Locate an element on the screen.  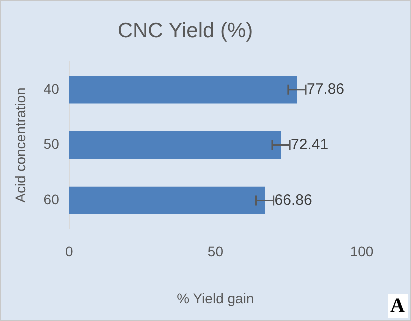
text: A is located at coordinates (398, 306).